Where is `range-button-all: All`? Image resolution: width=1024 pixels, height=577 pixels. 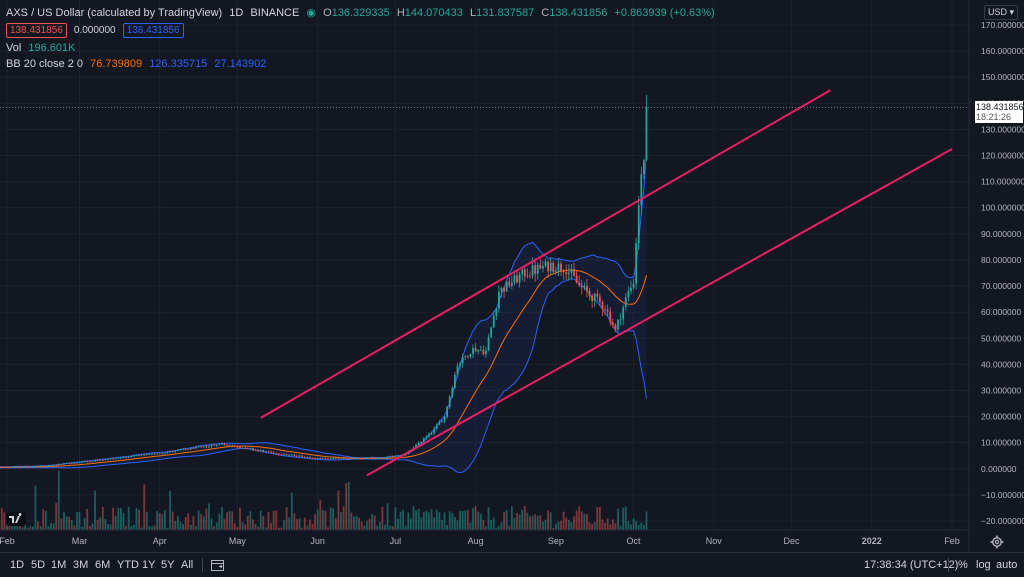 range-button-all: All is located at coordinates (187, 565).